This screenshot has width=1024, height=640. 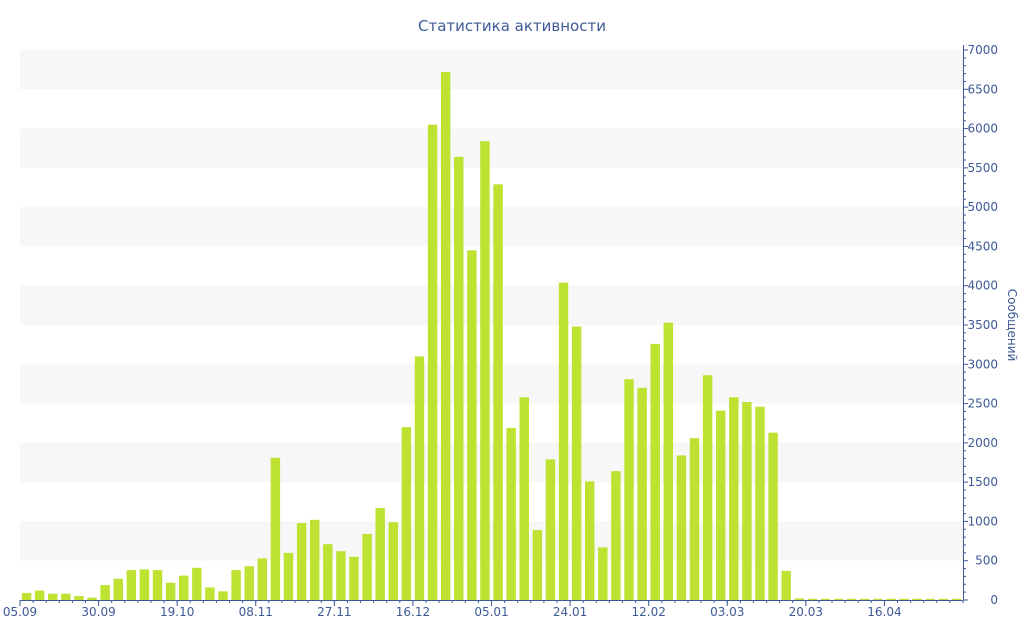 What do you see at coordinates (806, 612) in the screenshot?
I see `x-tick-label: 20.03` at bounding box center [806, 612].